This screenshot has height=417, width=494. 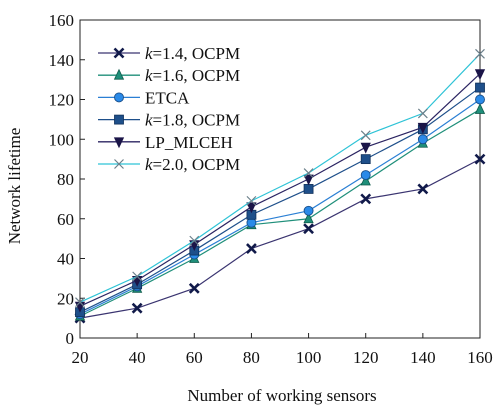 I want to click on legend-label: LP_MLCEH, so click(x=189, y=142).